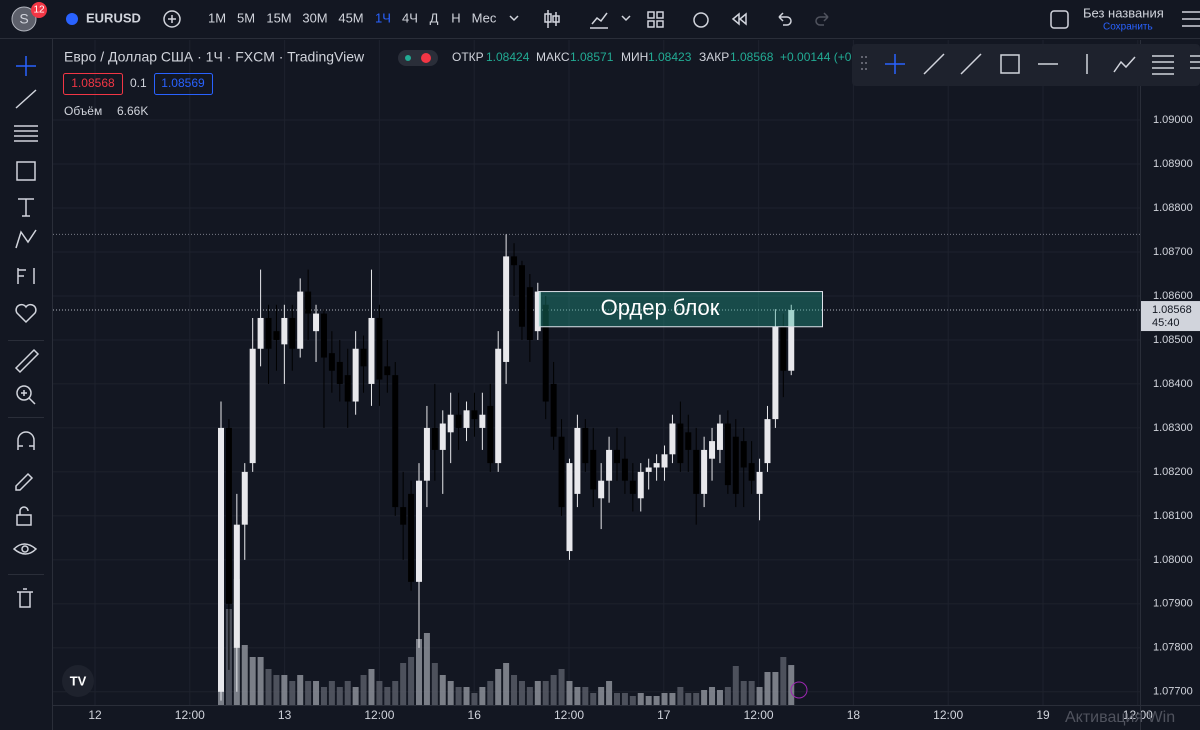 The image size is (1200, 730). Describe the element at coordinates (552, 19) in the screenshot. I see `chart-type` at that location.